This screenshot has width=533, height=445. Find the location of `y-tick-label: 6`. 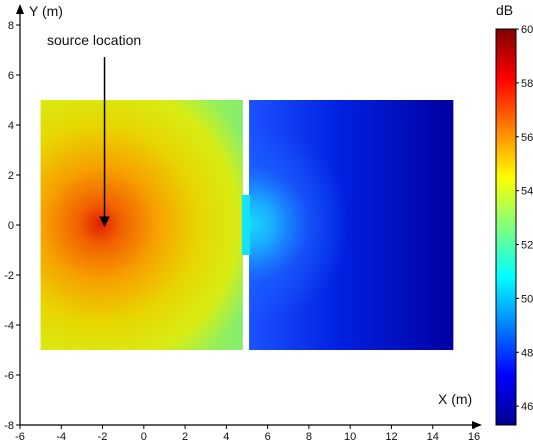

y-tick-label: 6 is located at coordinates (11, 76).